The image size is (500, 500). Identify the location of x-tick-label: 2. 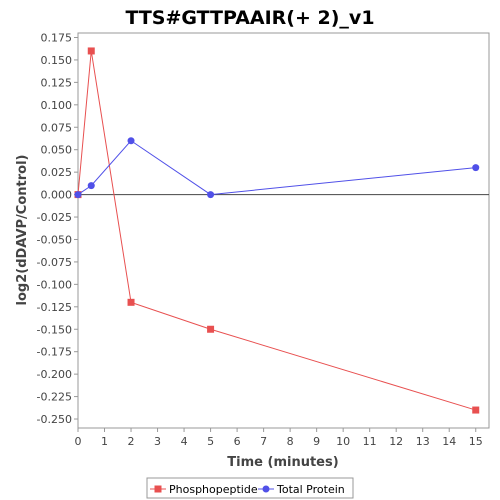
(131, 441).